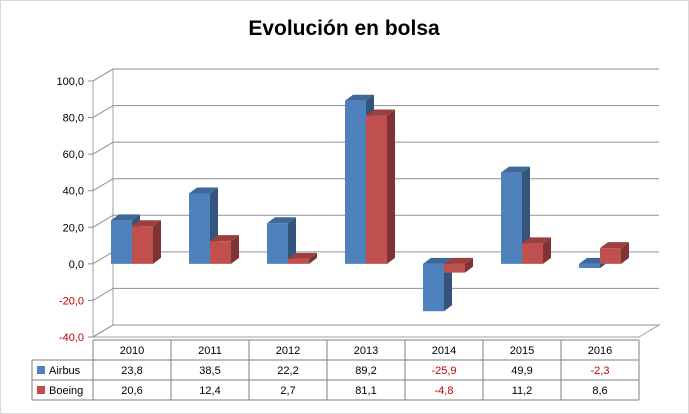 The image size is (689, 414). Describe the element at coordinates (73, 155) in the screenshot. I see `y-tick-label: 60,0` at that location.